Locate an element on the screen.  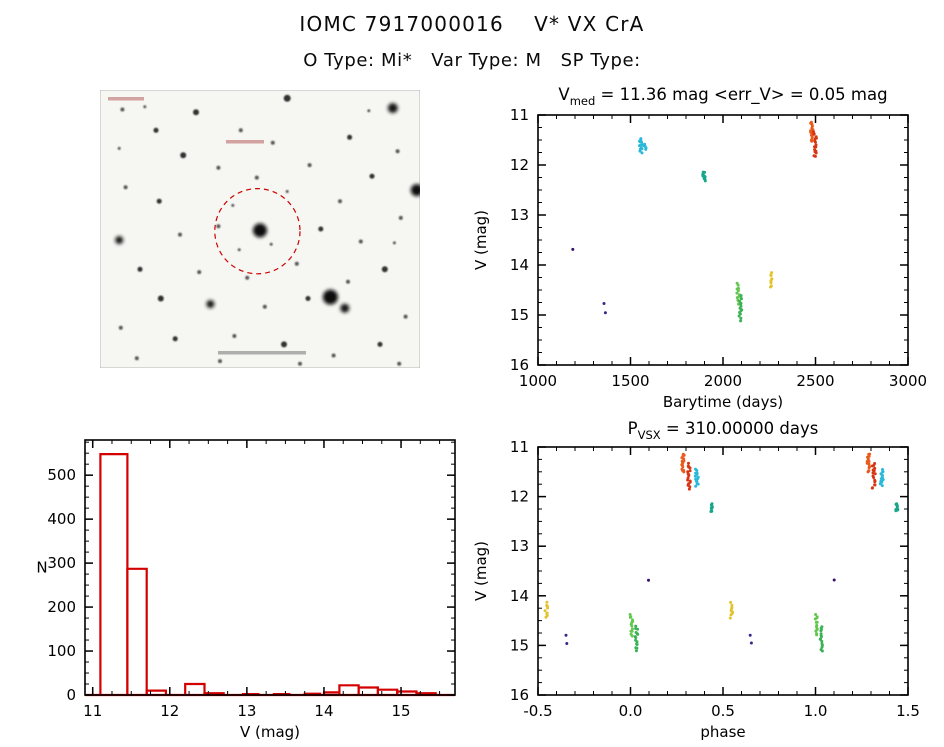
svg-text: 200 is located at coordinates (61, 607).